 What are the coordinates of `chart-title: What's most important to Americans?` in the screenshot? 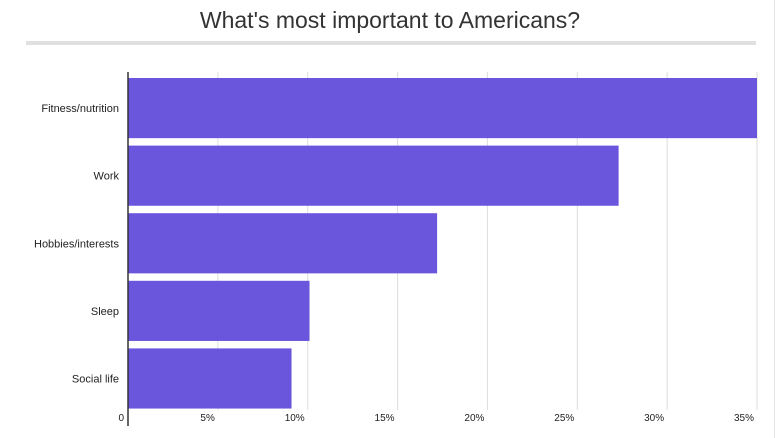 It's located at (390, 20).